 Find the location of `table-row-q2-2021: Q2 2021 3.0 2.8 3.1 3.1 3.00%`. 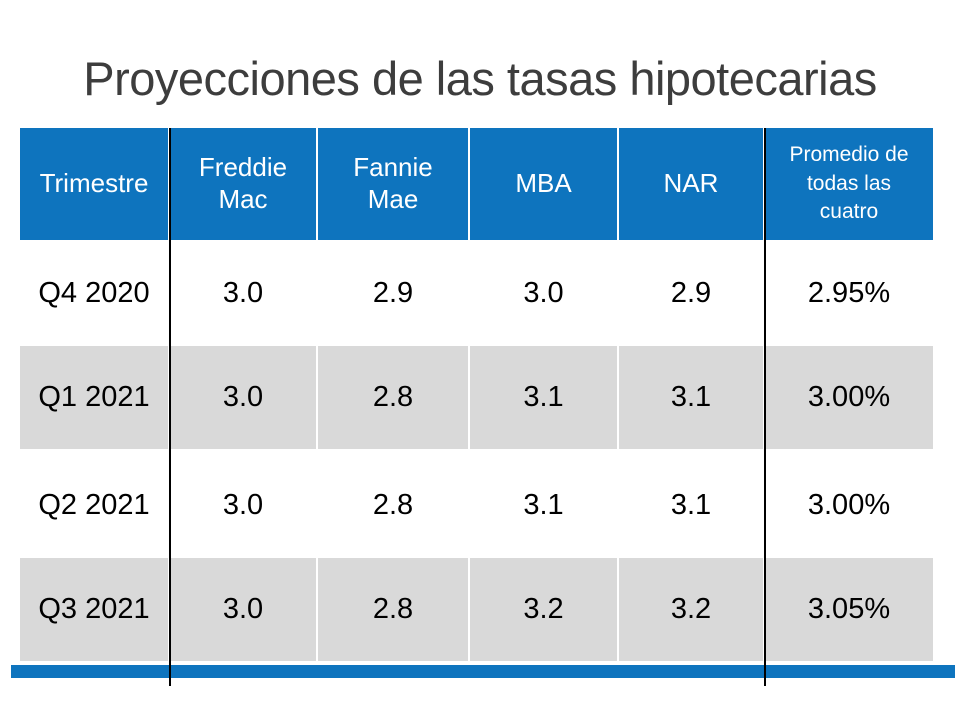

table-row-q2-2021: Q2 2021 3.0 2.8 3.1 3.1 3.00% is located at coordinates (476, 505).